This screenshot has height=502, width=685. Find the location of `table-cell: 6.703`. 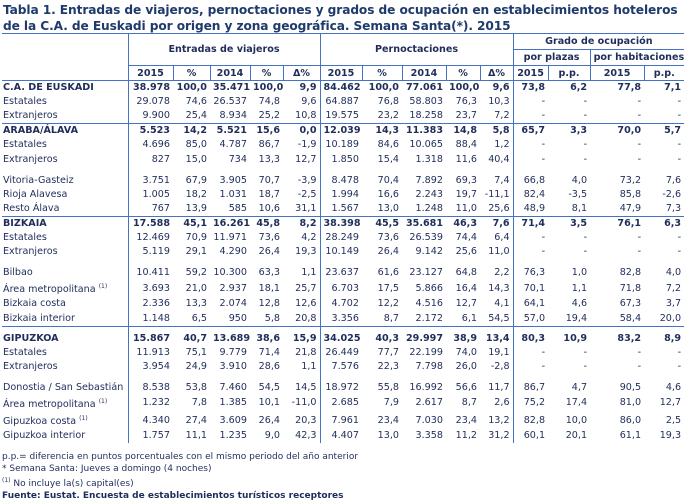

table-cell: 6.703 is located at coordinates (341, 288).